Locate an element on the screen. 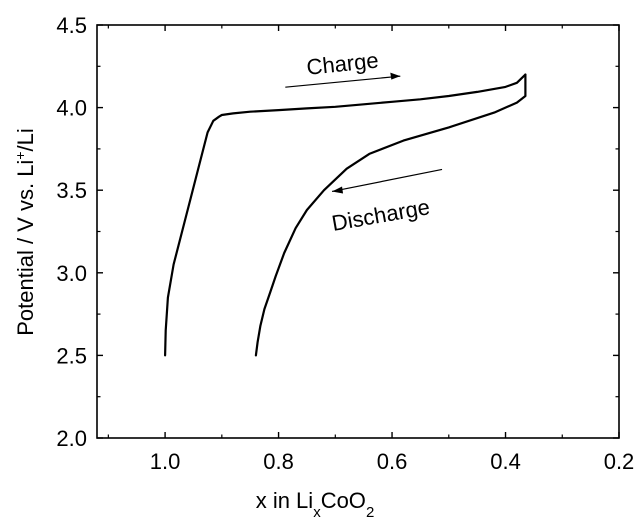 This screenshot has width=639, height=517. x-tick-label: 1.0 is located at coordinates (165, 461).